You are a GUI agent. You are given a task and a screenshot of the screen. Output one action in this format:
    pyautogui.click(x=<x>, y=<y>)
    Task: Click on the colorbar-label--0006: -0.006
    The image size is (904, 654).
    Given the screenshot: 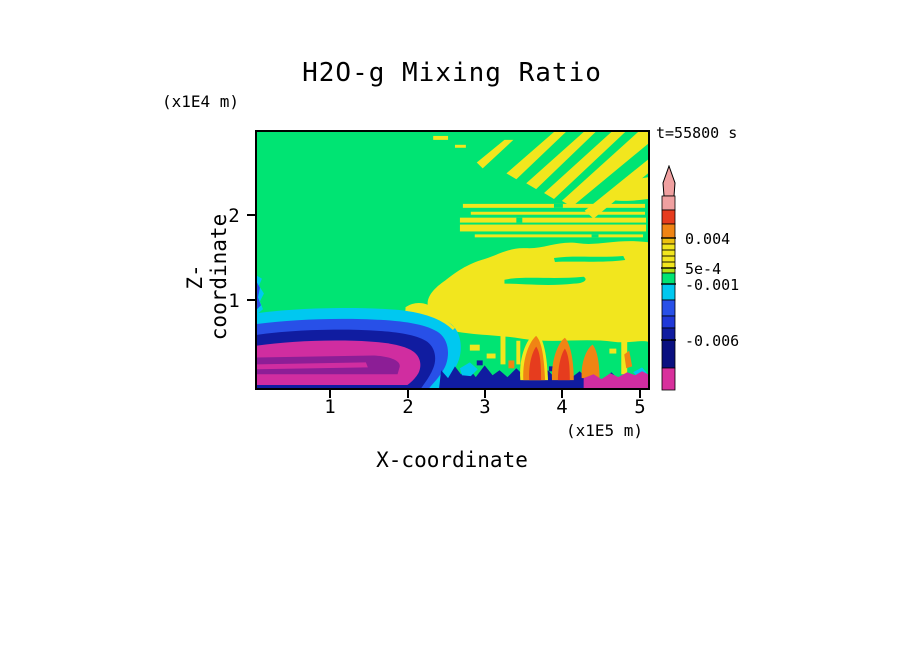 What is the action you would take?
    pyautogui.click(x=712, y=341)
    